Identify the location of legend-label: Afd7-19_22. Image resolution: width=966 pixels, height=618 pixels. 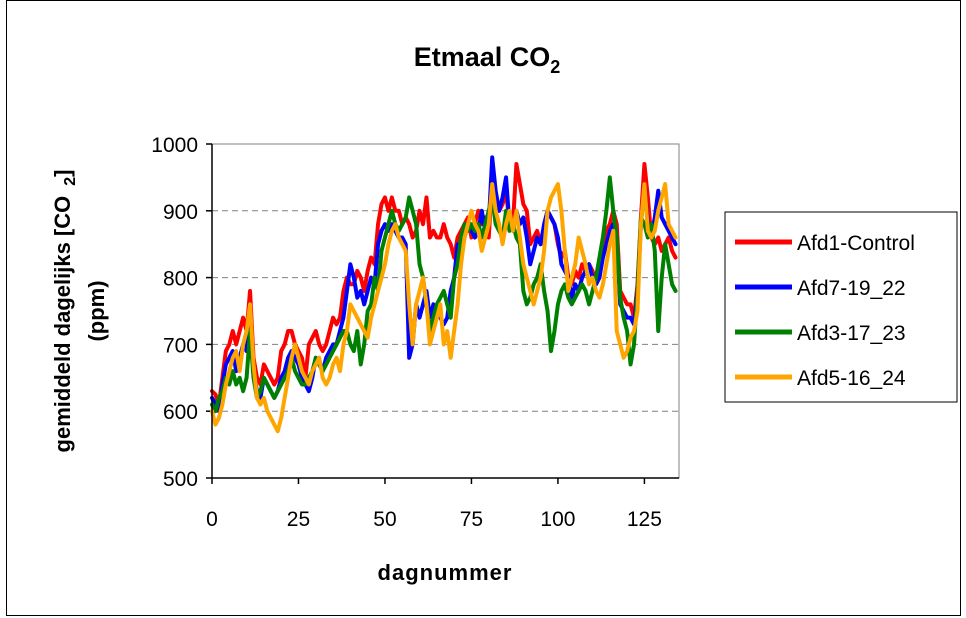
(851, 288).